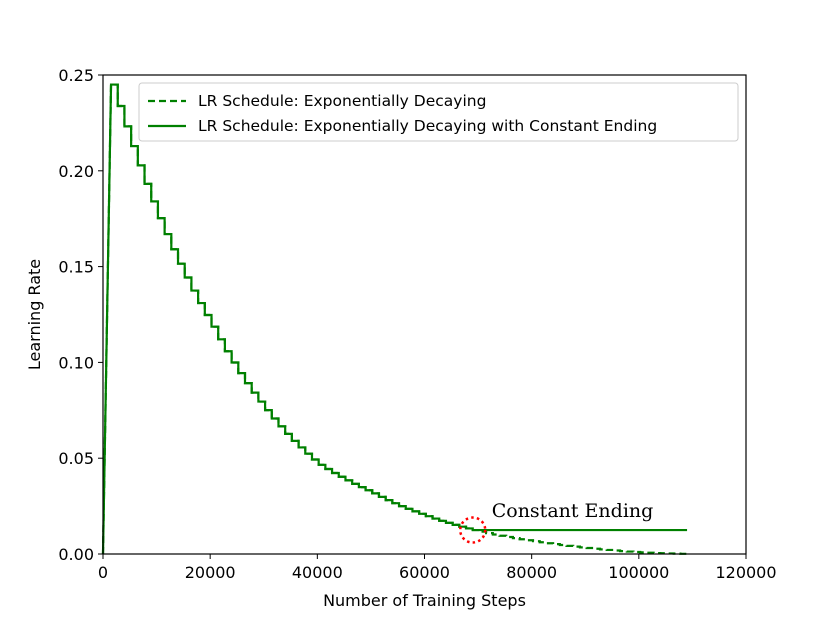 The image size is (830, 623). I want to click on x-axis-label: Number of Training Steps, so click(424, 600).